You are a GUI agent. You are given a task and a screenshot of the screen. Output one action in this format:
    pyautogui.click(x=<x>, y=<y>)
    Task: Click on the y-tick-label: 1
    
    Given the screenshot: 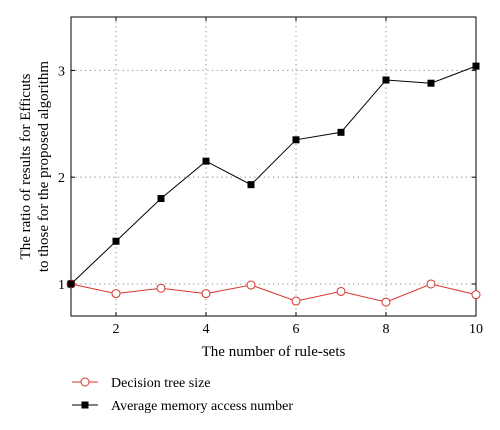 What is the action you would take?
    pyautogui.click(x=61, y=285)
    